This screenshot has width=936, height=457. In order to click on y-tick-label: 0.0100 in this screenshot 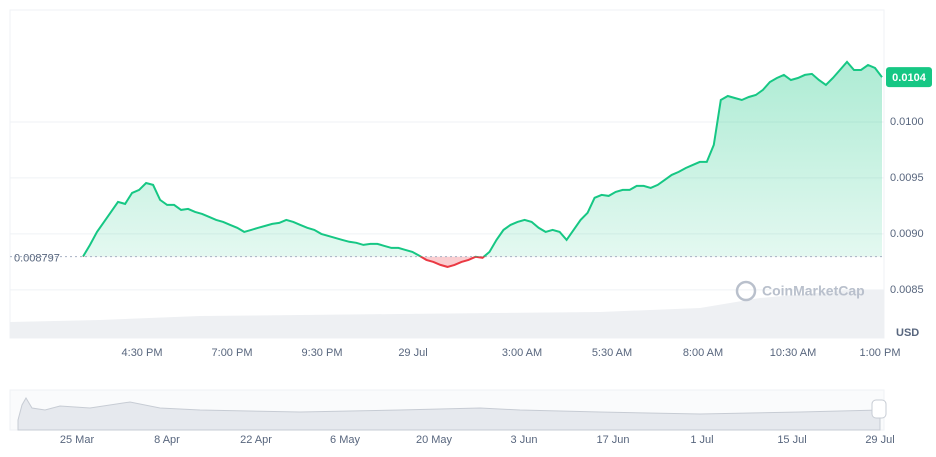, I will do `click(907, 122)`.